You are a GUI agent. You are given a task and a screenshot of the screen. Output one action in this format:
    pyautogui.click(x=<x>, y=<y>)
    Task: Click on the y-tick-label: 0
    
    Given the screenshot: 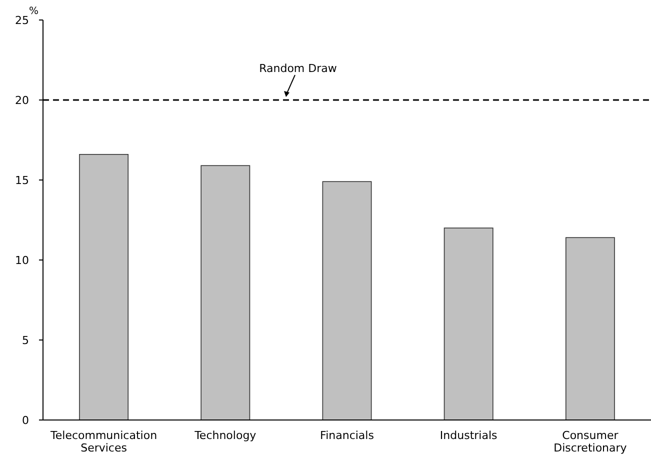 What is the action you would take?
    pyautogui.click(x=25, y=420)
    